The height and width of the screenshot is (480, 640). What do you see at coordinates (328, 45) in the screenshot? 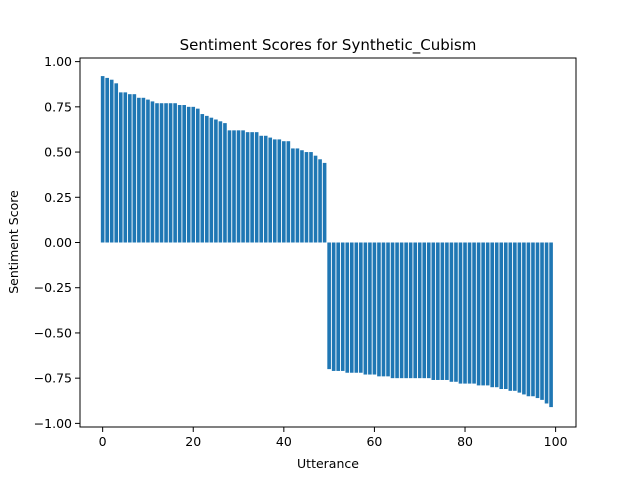
I see `chart-title: Sentiment Scores for Synthetic_Cubism` at bounding box center [328, 45].